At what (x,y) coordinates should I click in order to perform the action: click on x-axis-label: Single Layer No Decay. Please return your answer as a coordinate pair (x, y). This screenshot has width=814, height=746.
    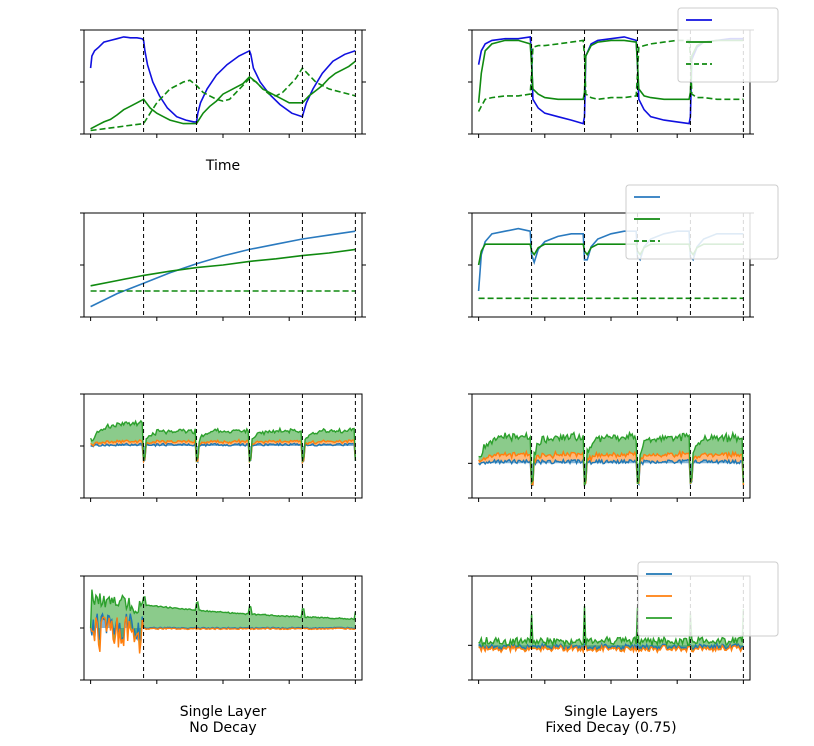
    Looking at the image, I should click on (223, 720).